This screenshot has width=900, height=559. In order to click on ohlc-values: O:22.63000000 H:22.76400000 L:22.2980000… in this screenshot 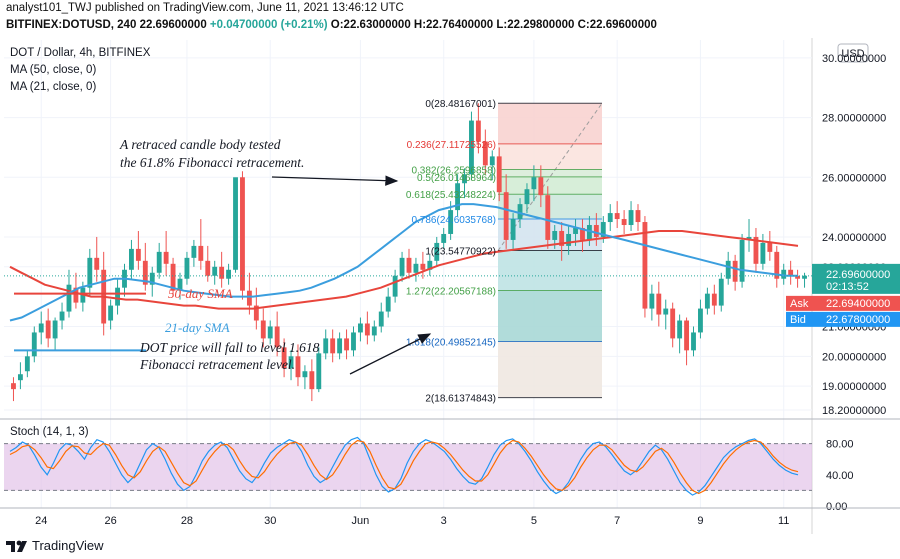, I will do `click(493, 25)`.